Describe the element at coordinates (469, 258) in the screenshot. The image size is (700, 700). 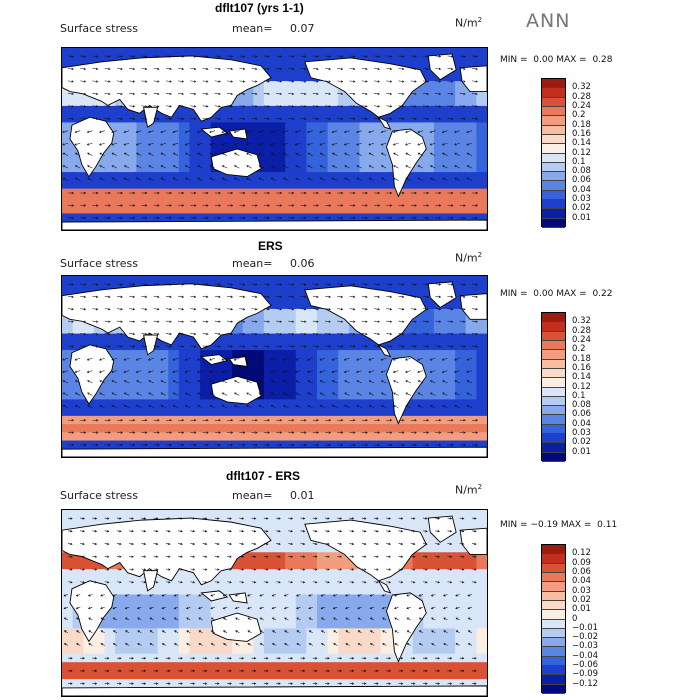
I see `units-label: N/m2` at that location.